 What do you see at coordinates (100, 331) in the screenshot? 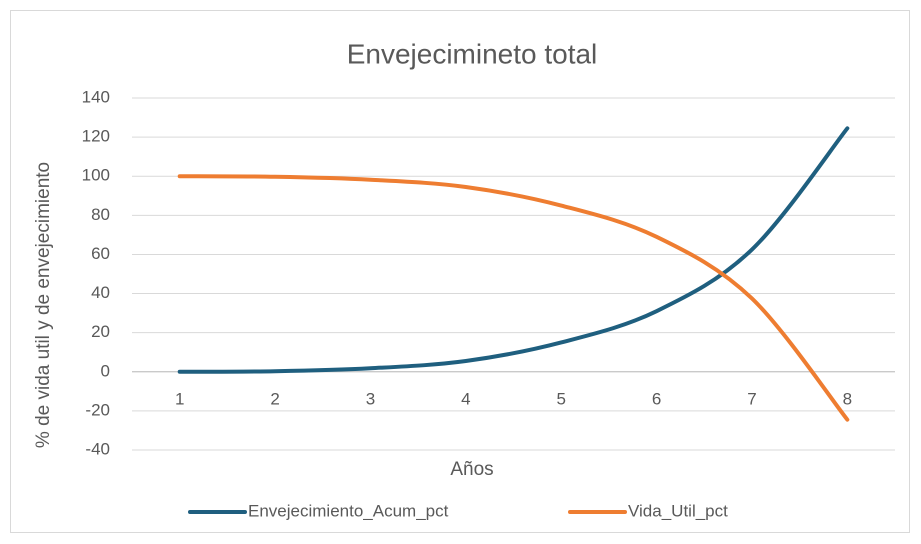
I see `y-tick-label: 20` at bounding box center [100, 331].